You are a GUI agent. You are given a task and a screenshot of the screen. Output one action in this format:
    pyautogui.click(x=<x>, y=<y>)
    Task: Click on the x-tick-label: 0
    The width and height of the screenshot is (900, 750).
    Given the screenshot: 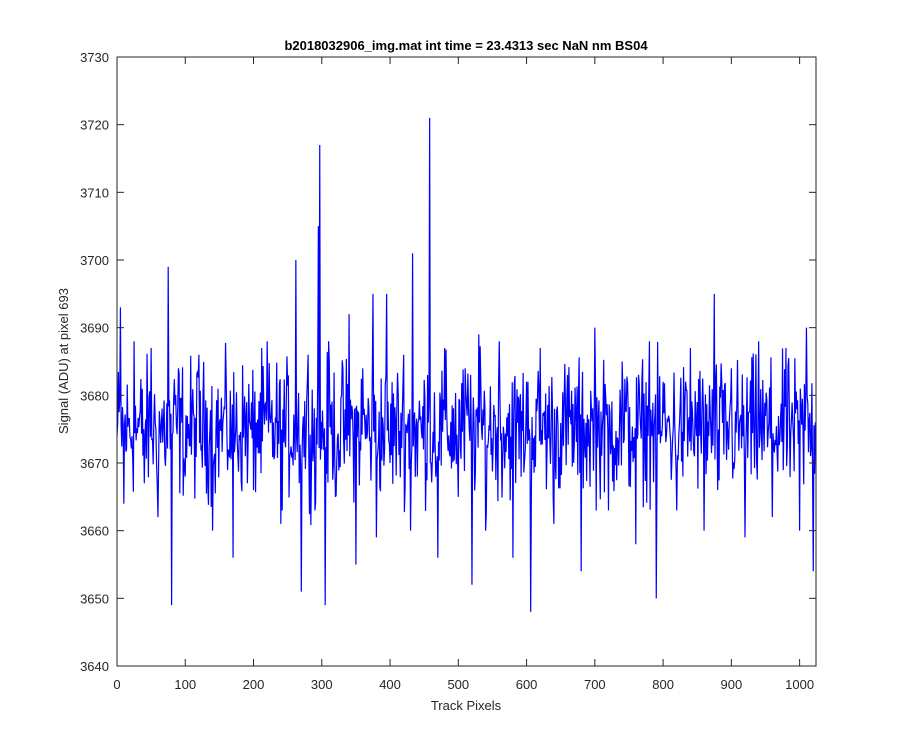 What is the action you would take?
    pyautogui.click(x=116, y=684)
    